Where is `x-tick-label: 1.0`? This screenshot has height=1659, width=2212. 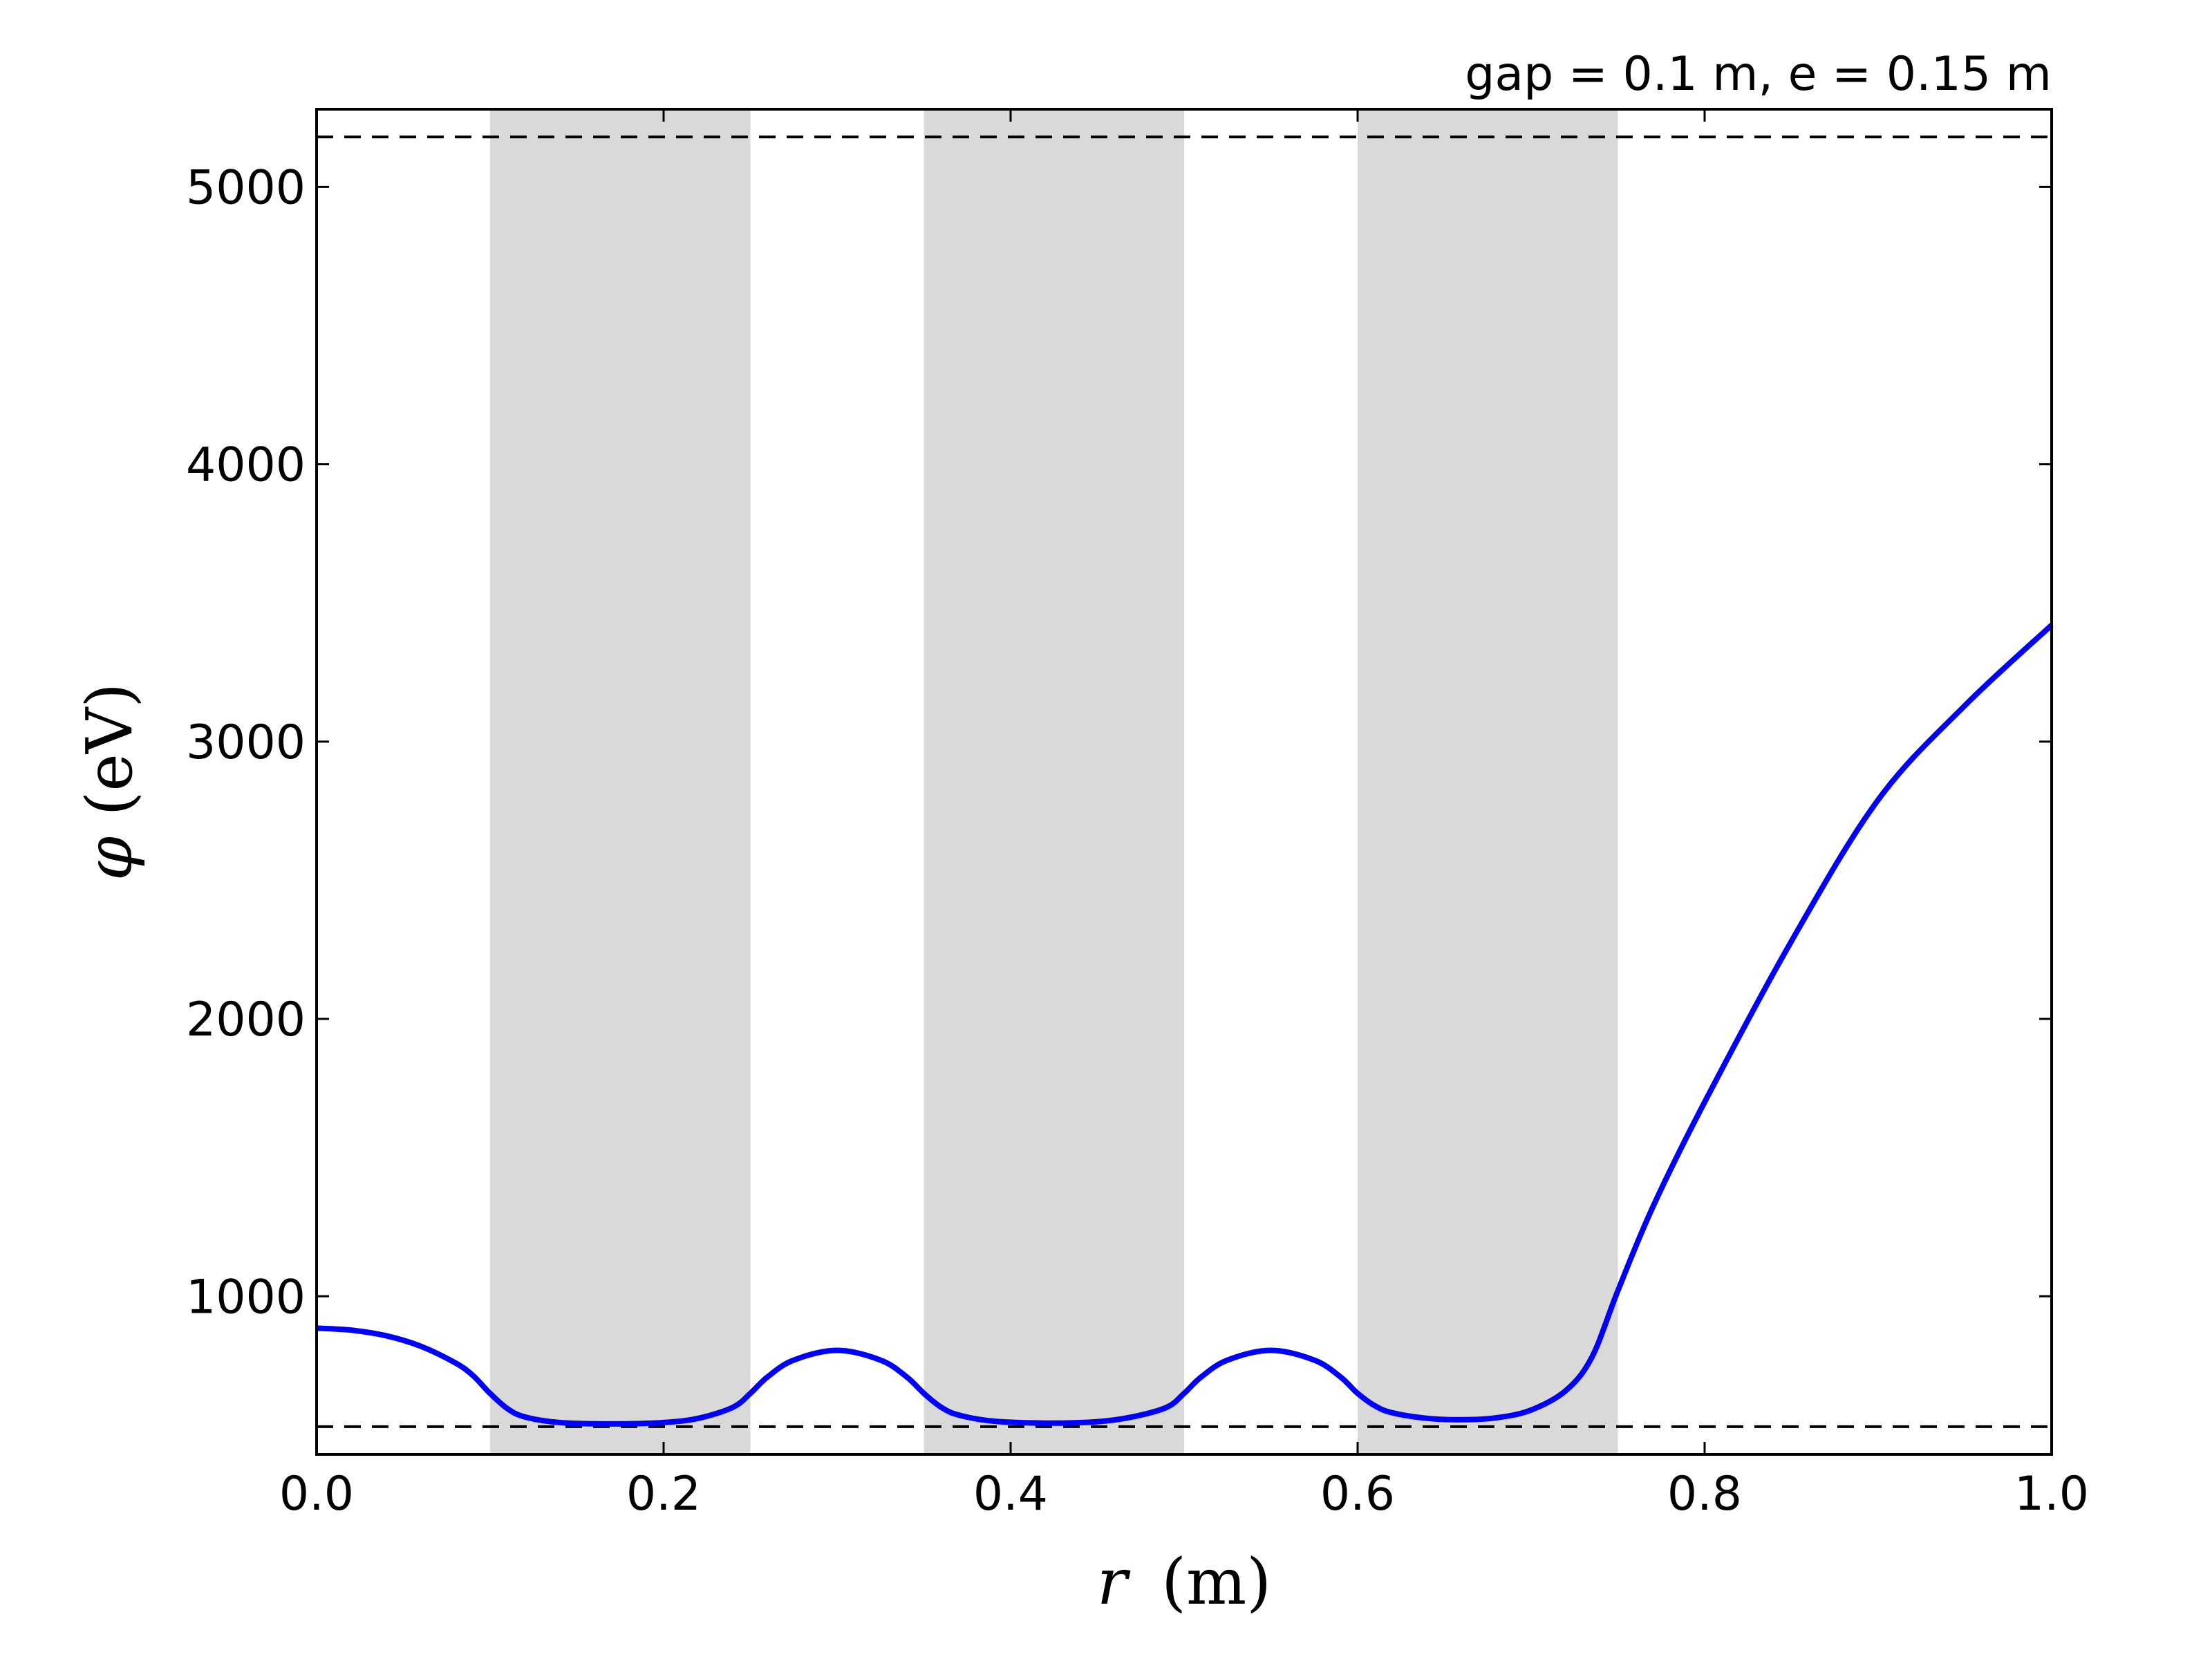 x-tick-label: 1.0 is located at coordinates (2051, 1494).